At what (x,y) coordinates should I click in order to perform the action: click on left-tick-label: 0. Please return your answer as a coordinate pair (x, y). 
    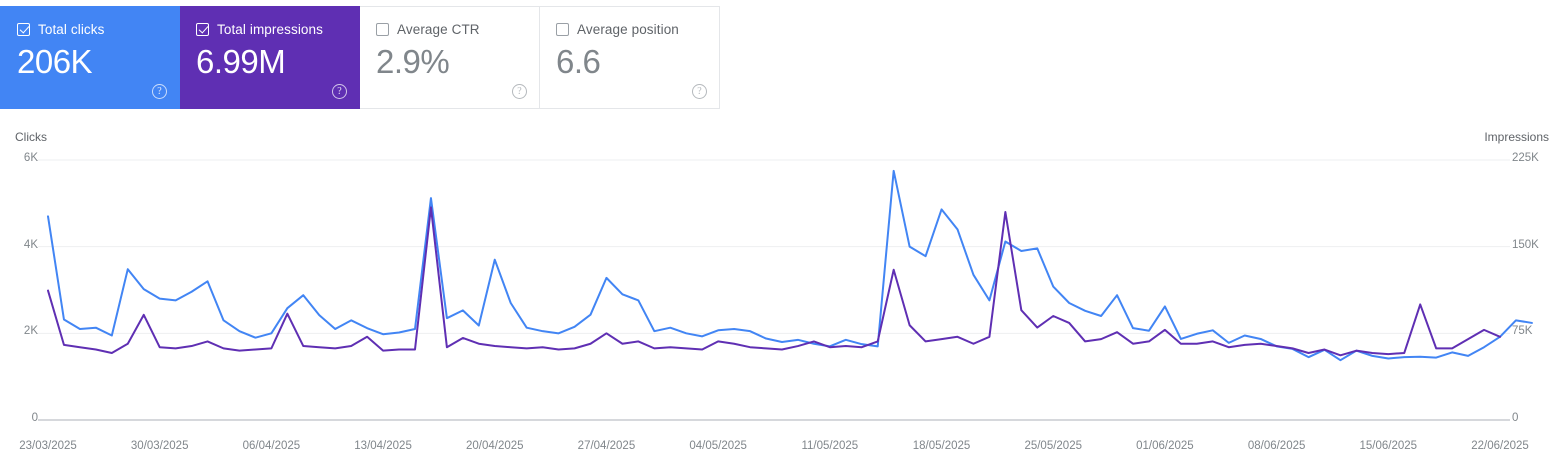
    Looking at the image, I should click on (34, 418).